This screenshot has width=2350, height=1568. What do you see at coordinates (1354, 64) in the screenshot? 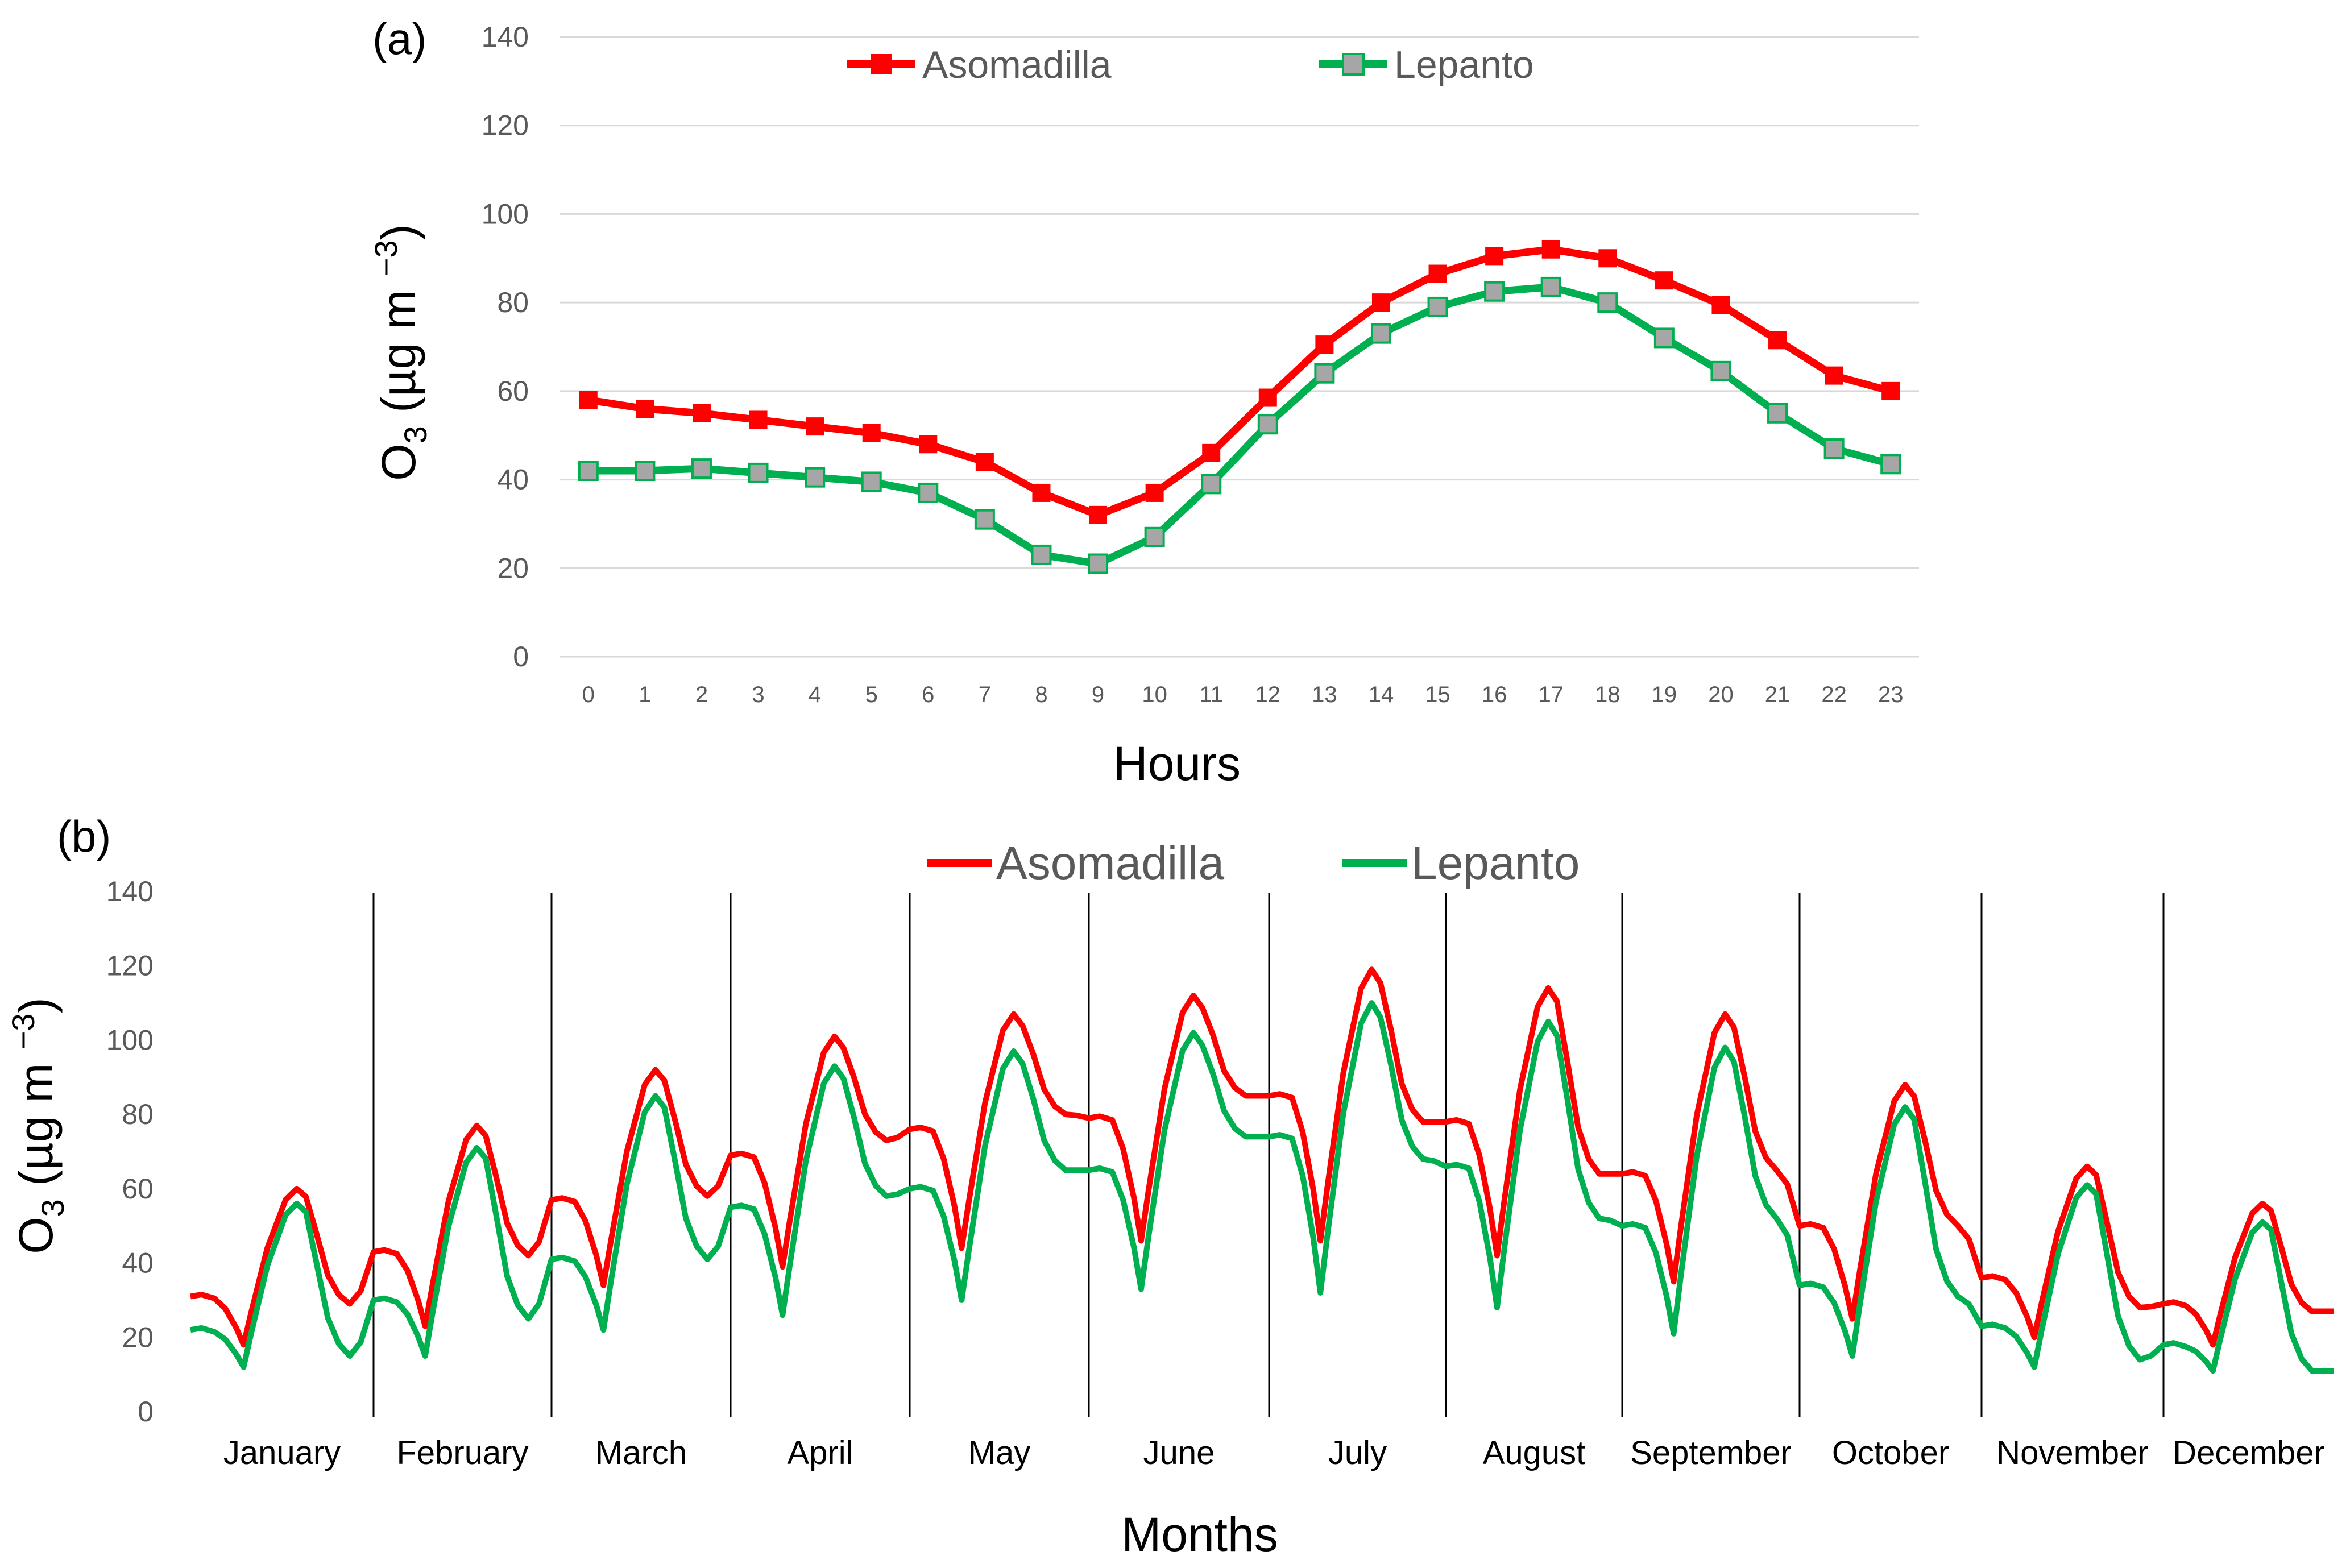
I see `legend-a-marker-lepanto` at bounding box center [1354, 64].